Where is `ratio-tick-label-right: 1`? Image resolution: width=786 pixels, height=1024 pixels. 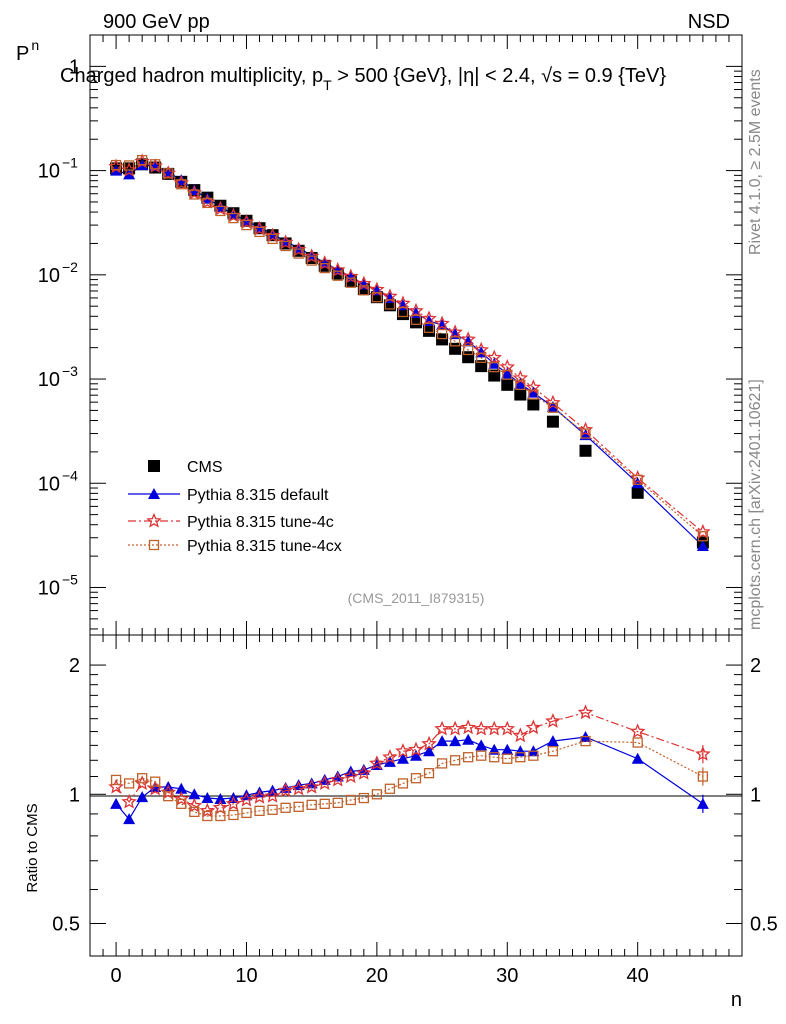 ratio-tick-label-right: 1 is located at coordinates (755, 795).